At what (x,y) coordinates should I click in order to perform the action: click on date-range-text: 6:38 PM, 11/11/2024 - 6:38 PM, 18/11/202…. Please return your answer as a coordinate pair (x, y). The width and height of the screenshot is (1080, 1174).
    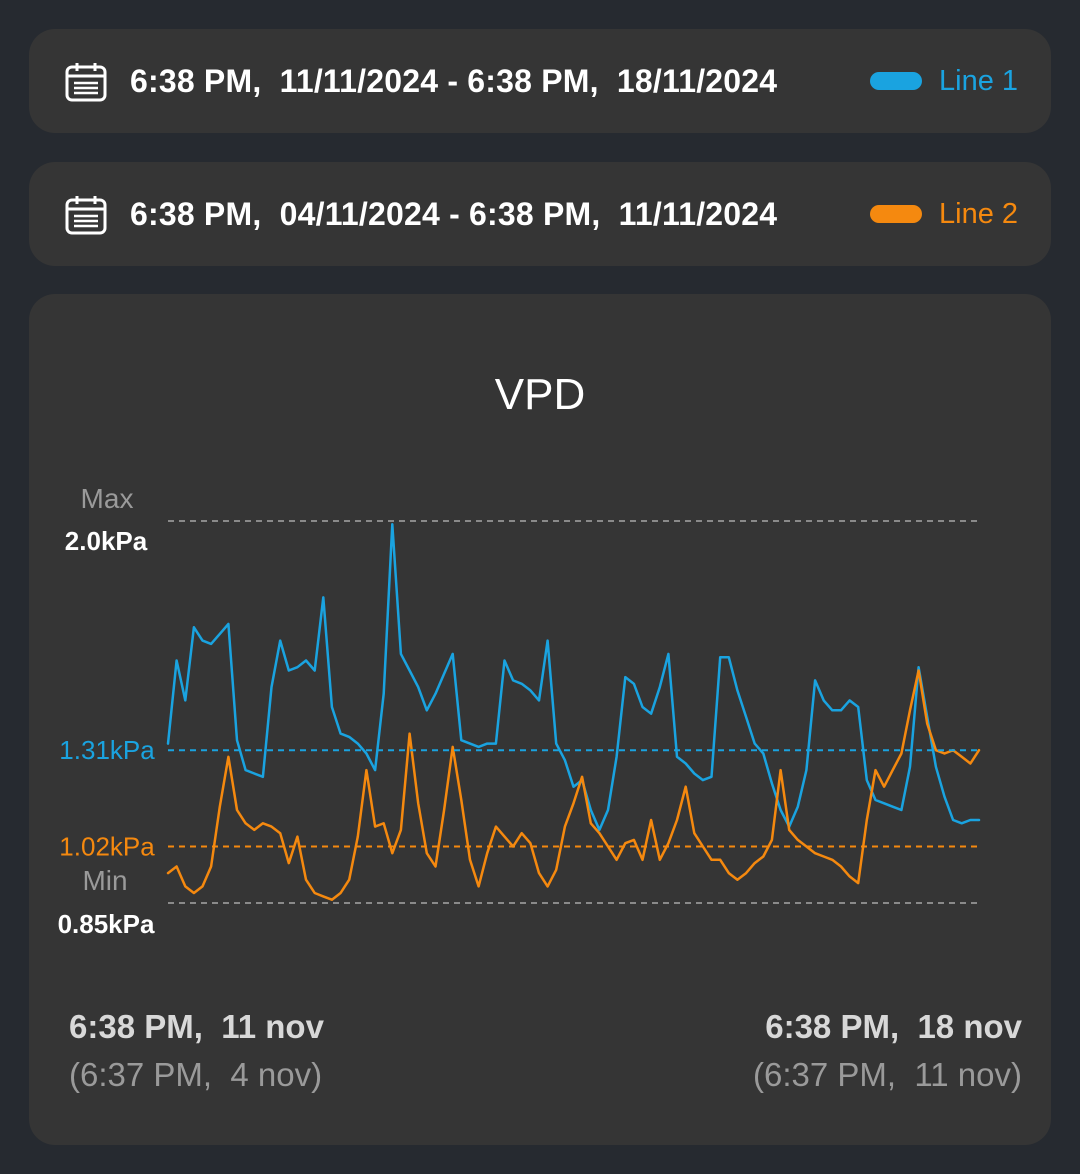
    Looking at the image, I should click on (454, 81).